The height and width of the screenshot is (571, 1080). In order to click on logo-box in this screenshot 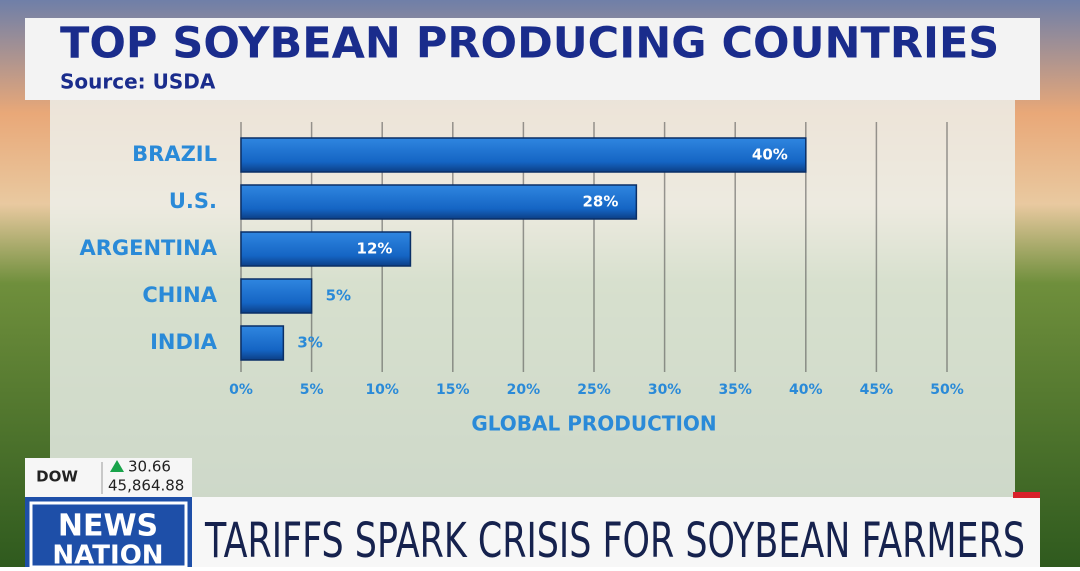, I will do `click(108, 532)`.